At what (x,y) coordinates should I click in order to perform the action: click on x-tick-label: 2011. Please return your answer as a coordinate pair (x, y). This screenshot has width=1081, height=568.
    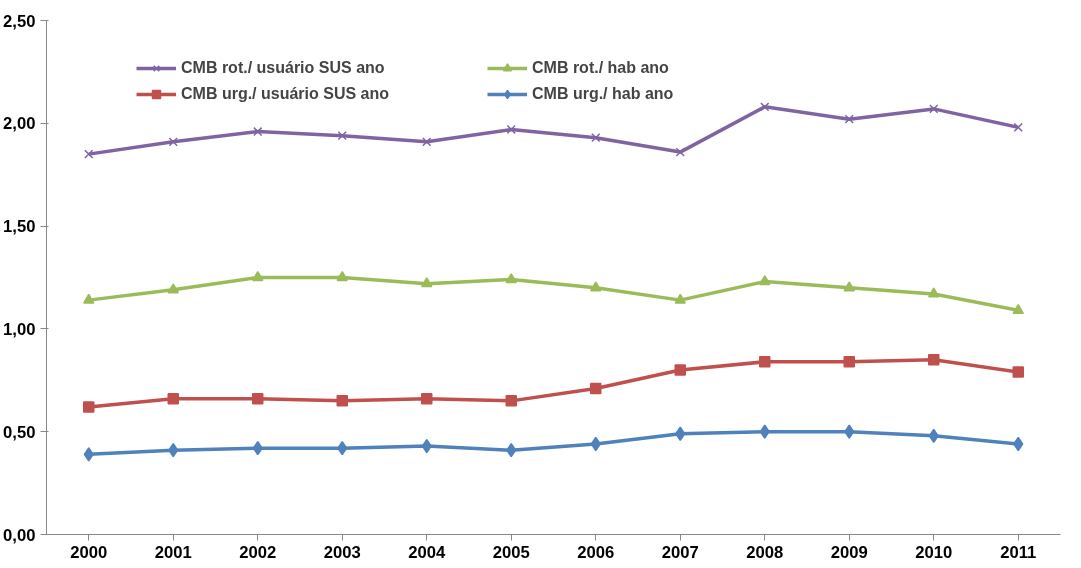
    Looking at the image, I should click on (1018, 552).